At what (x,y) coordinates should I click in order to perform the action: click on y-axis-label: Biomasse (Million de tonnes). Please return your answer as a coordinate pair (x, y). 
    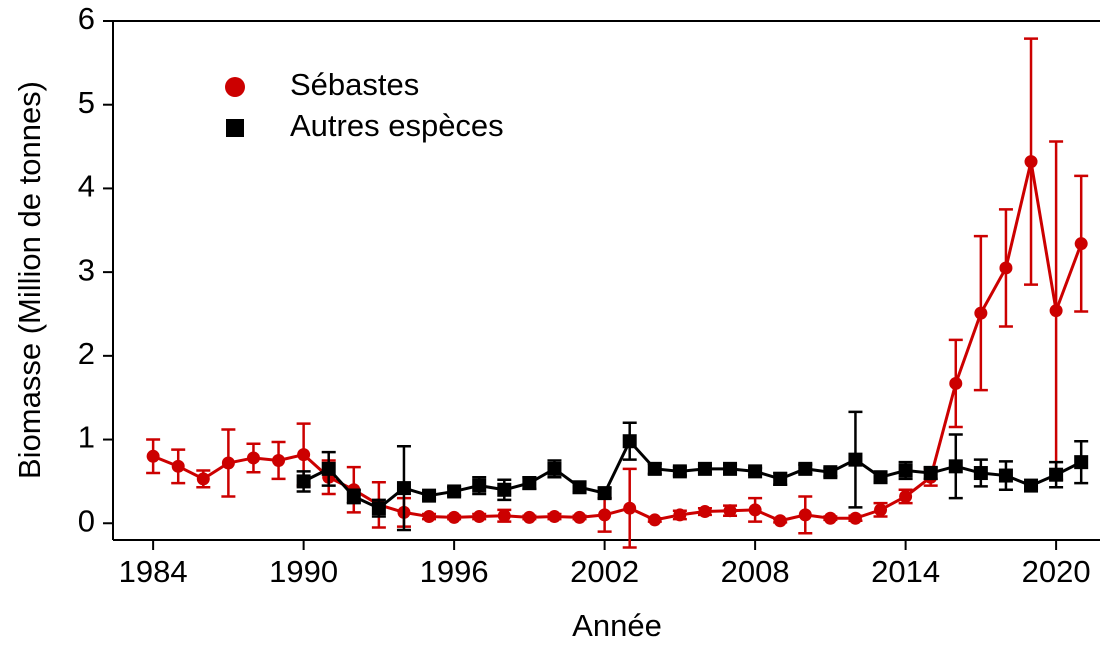
    Looking at the image, I should click on (29, 280).